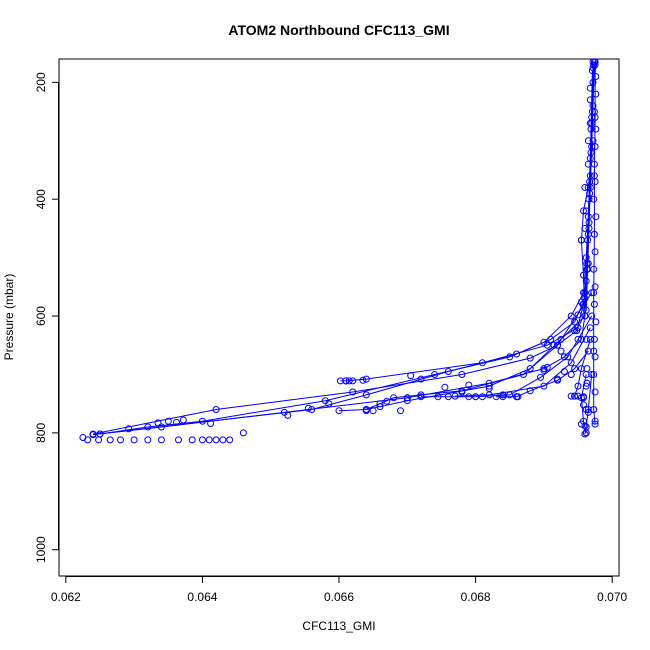  I want to click on y-tick-label-4: 800, so click(41, 433).